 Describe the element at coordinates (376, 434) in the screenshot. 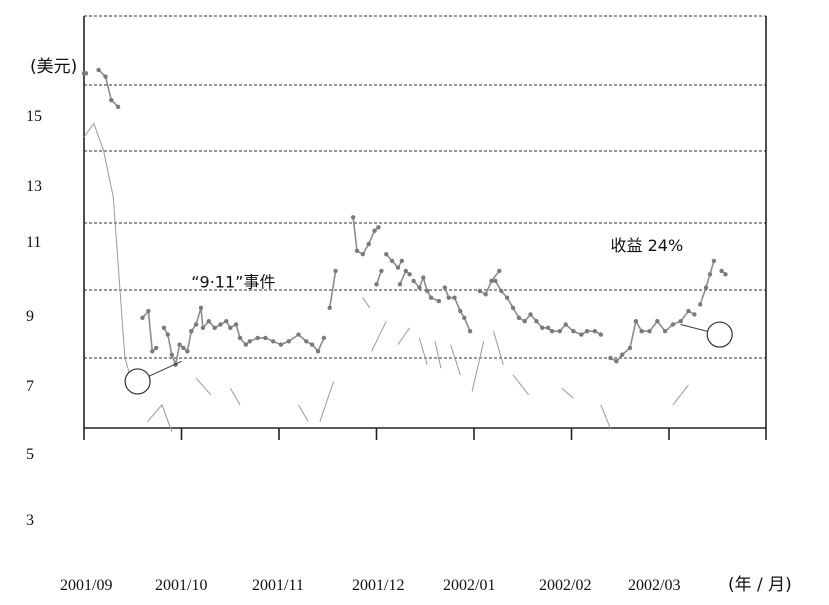

I see `x-tick-marks` at that location.